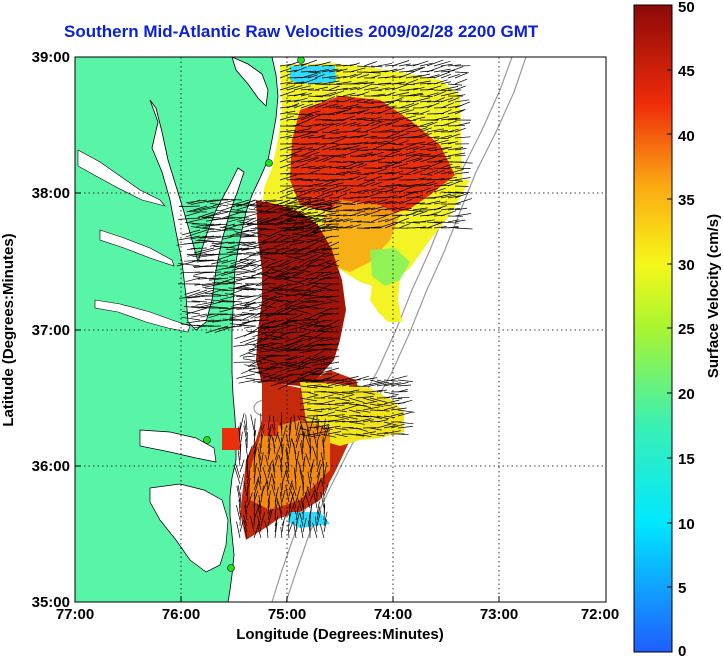 The image size is (724, 659). Describe the element at coordinates (393, 614) in the screenshot. I see `x-tick-label: 74:00` at that location.